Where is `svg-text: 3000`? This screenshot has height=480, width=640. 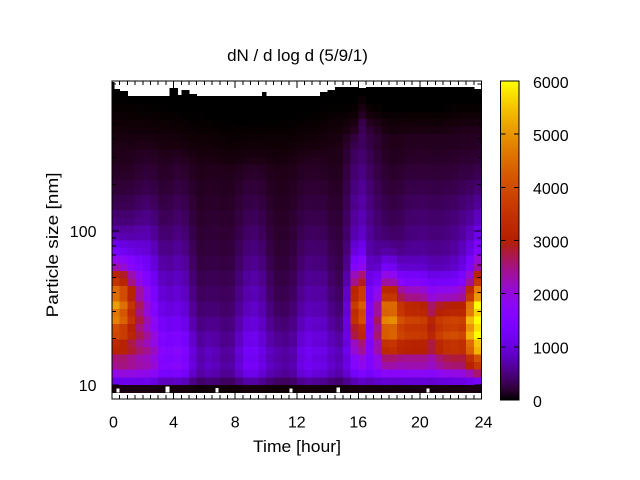 svg-text: 3000 is located at coordinates (551, 242).